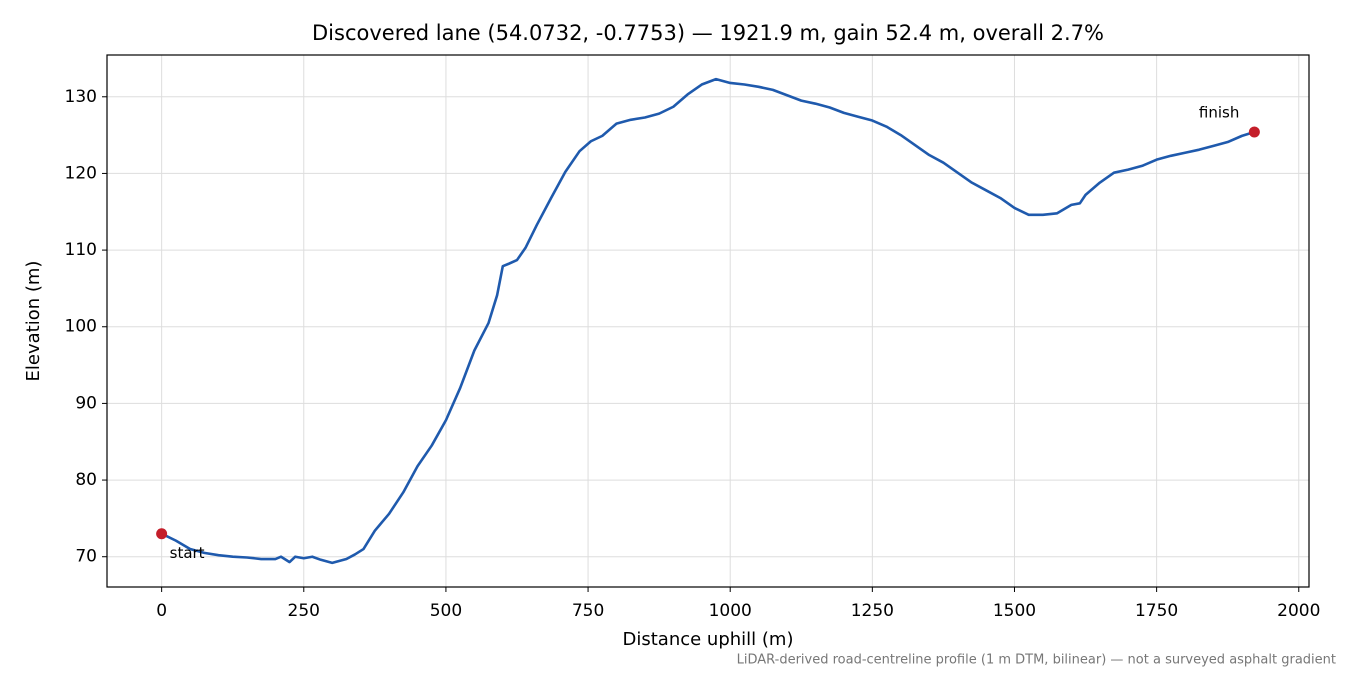  I want to click on endpoint-label: start, so click(187, 553).